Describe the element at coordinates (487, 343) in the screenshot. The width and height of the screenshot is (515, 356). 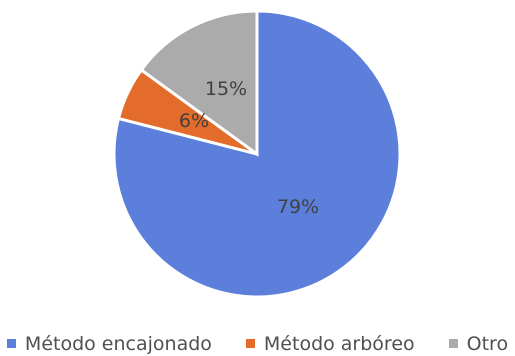
I see `legend-label-otro: Otro` at that location.